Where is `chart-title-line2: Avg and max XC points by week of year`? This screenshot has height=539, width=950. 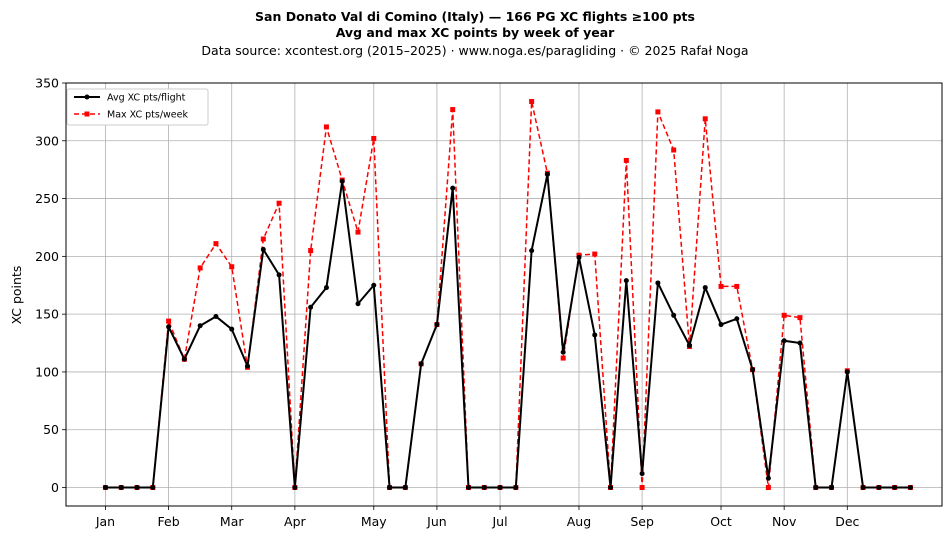 chart-title-line2: Avg and max XC points by week of year is located at coordinates (475, 32).